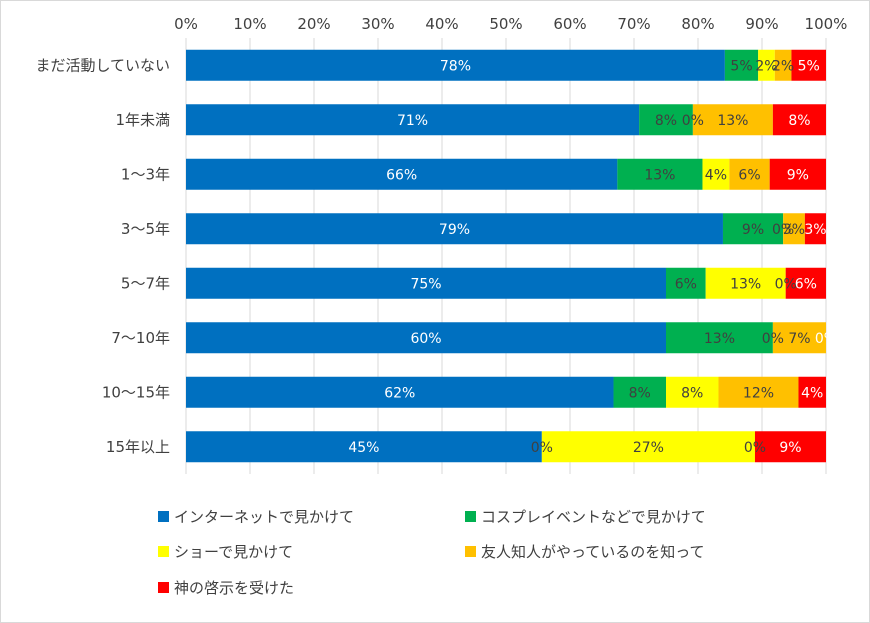 The image size is (870, 623). I want to click on legend-item: コスプレイベントなどで見かけて, so click(585, 517).